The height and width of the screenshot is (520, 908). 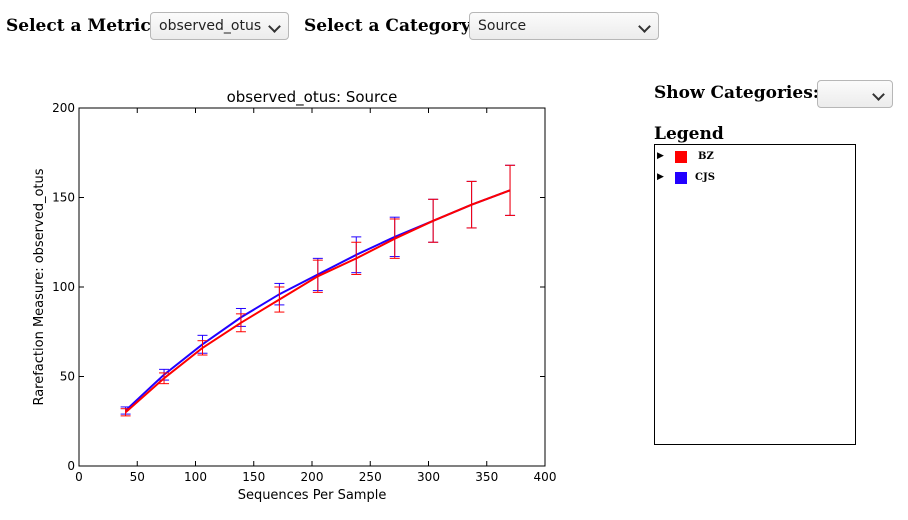 What do you see at coordinates (681, 157) in the screenshot?
I see `legend-swatch-bz` at bounding box center [681, 157].